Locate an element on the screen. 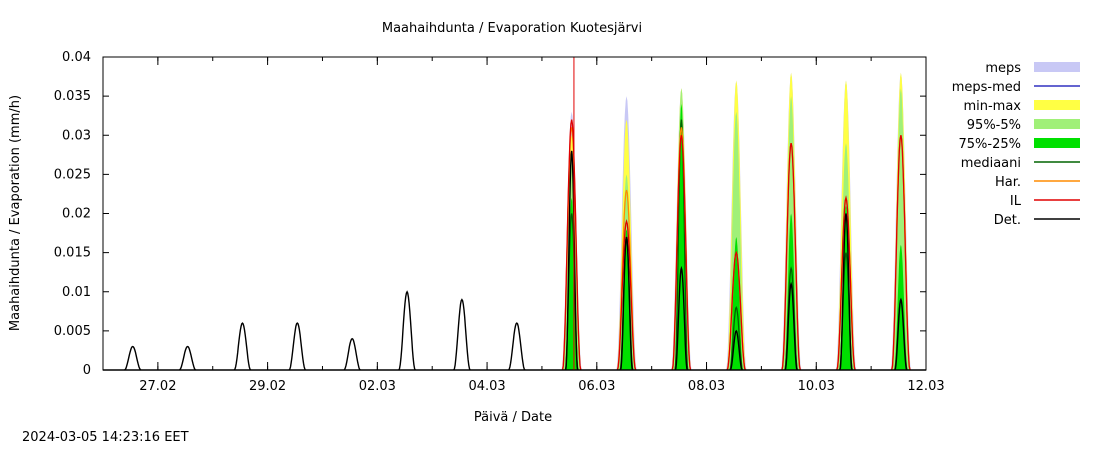 This screenshot has height=450, width=1100. legend-label-min_max: min-max is located at coordinates (992, 106).